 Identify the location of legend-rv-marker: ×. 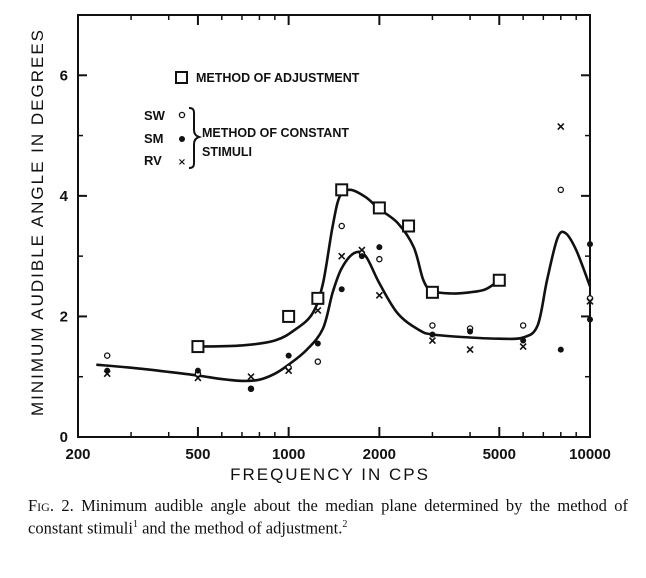
(182, 162).